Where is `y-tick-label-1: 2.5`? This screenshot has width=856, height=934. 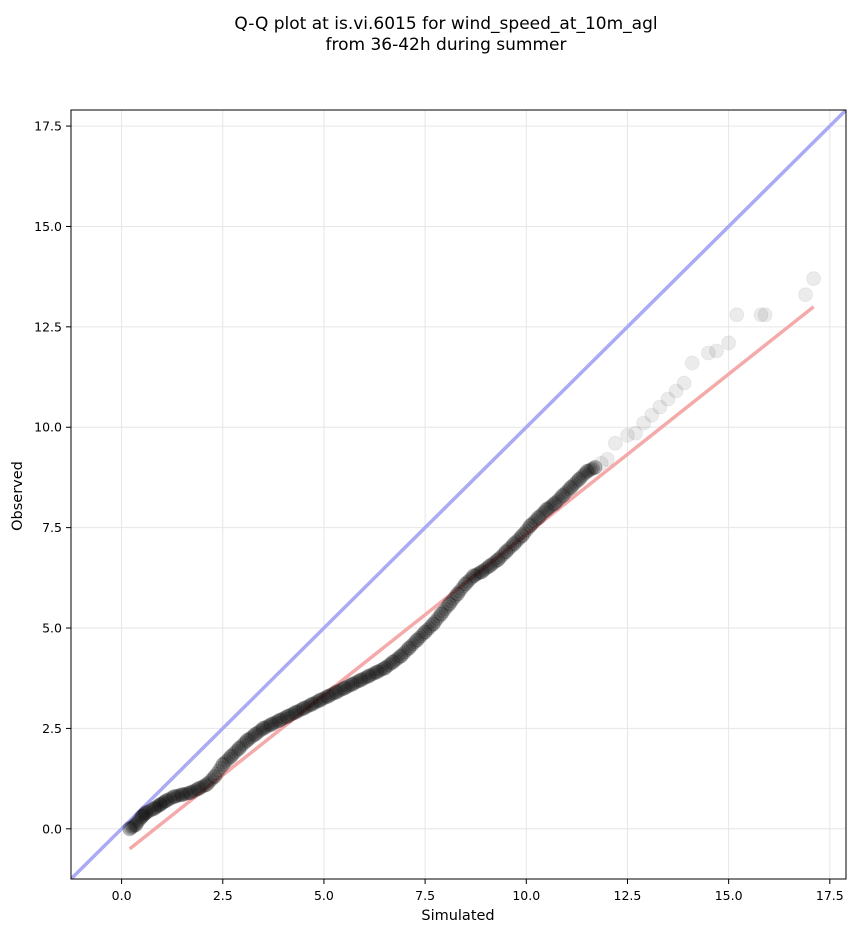
y-tick-label-1: 2.5 is located at coordinates (52, 728).